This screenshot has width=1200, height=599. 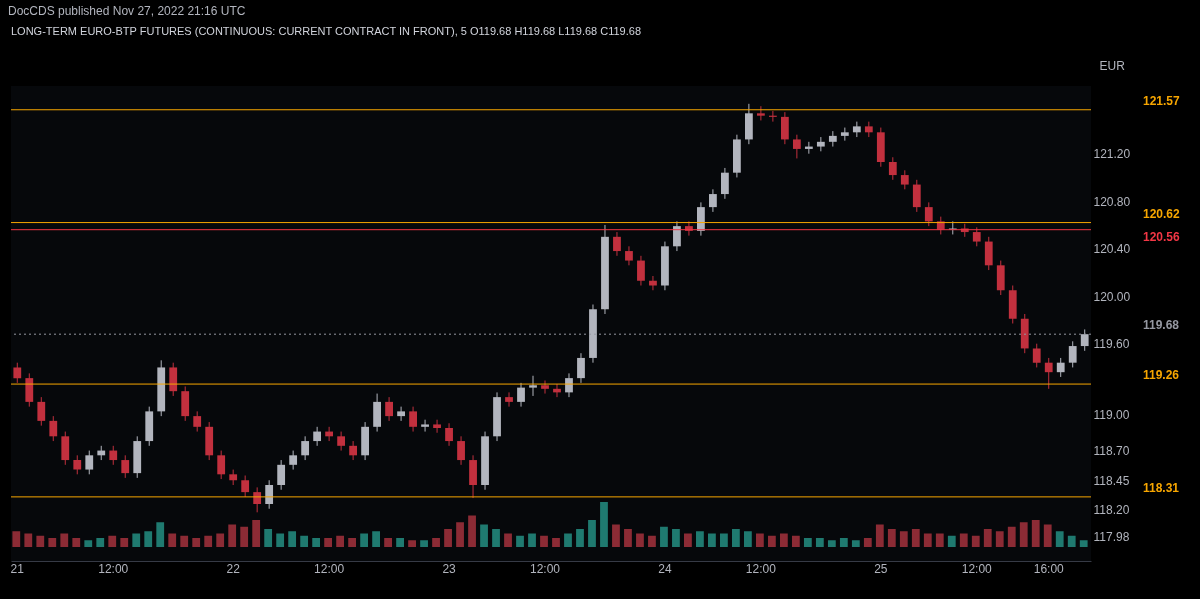 I want to click on ref-line-label: 119.68, so click(x=1161, y=325).